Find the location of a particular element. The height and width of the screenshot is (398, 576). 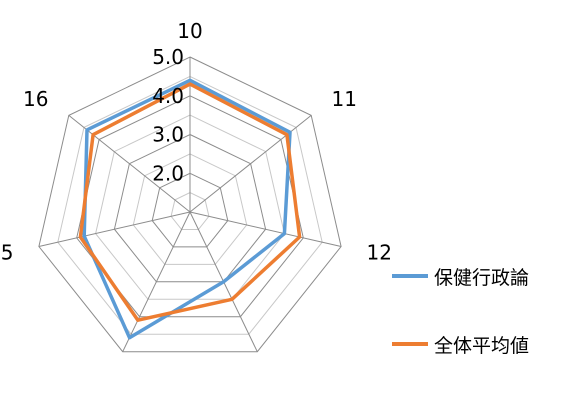

legend-label-series-1: 保健行政論 is located at coordinates (482, 277).